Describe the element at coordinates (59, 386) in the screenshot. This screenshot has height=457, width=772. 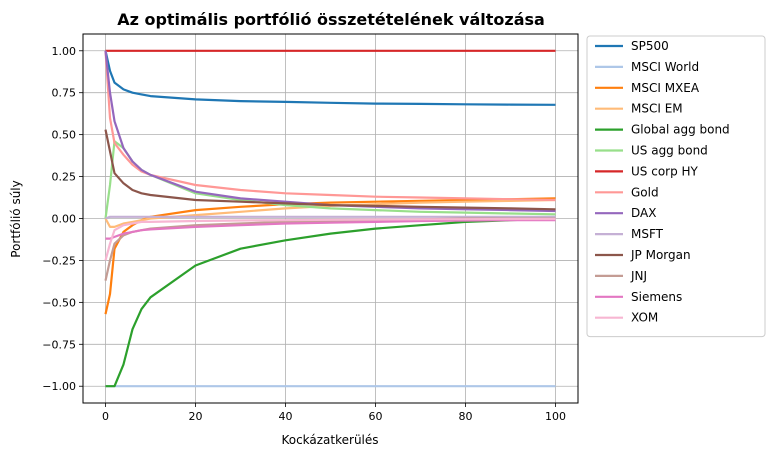
I see `y-tick-label: −1.00` at that location.